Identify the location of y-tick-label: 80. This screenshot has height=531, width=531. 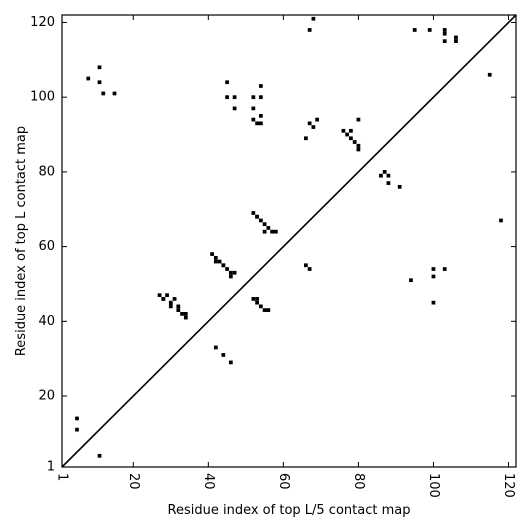
(46, 171).